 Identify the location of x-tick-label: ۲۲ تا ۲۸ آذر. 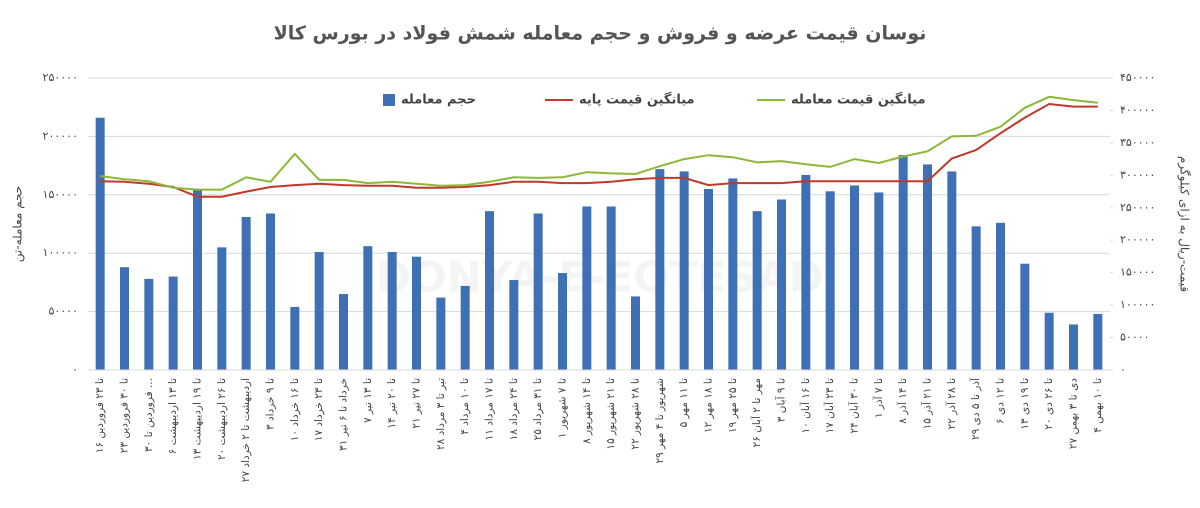
(951, 403).